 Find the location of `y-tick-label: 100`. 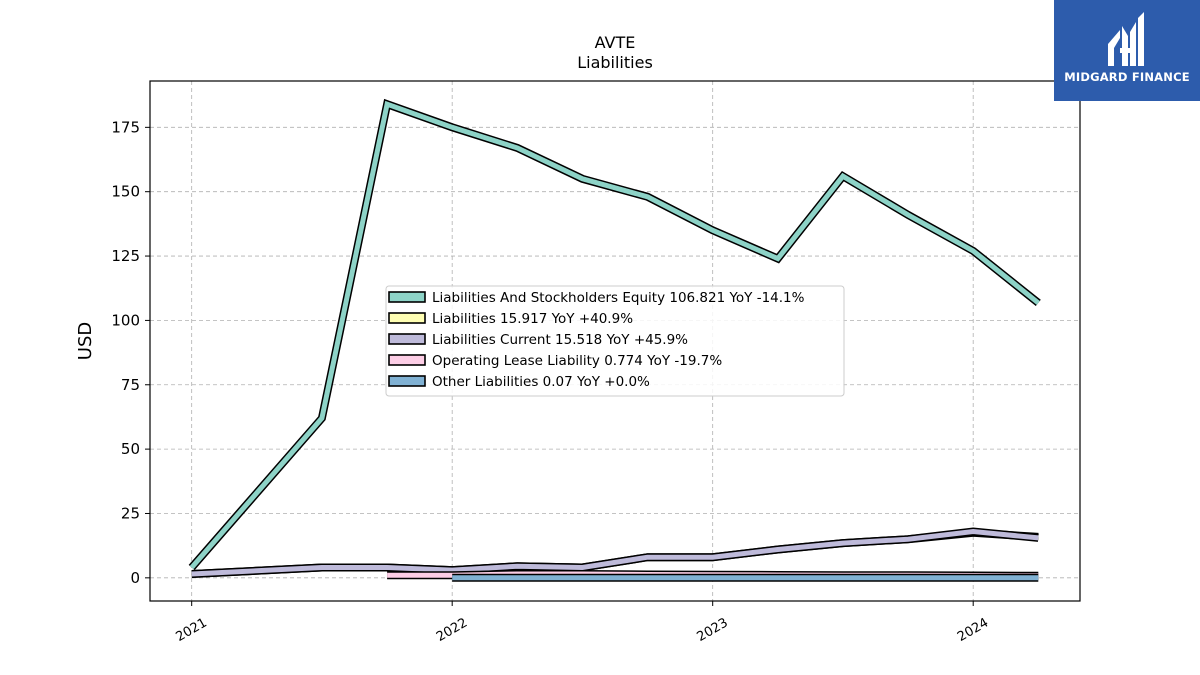

y-tick-label: 100 is located at coordinates (125, 320).